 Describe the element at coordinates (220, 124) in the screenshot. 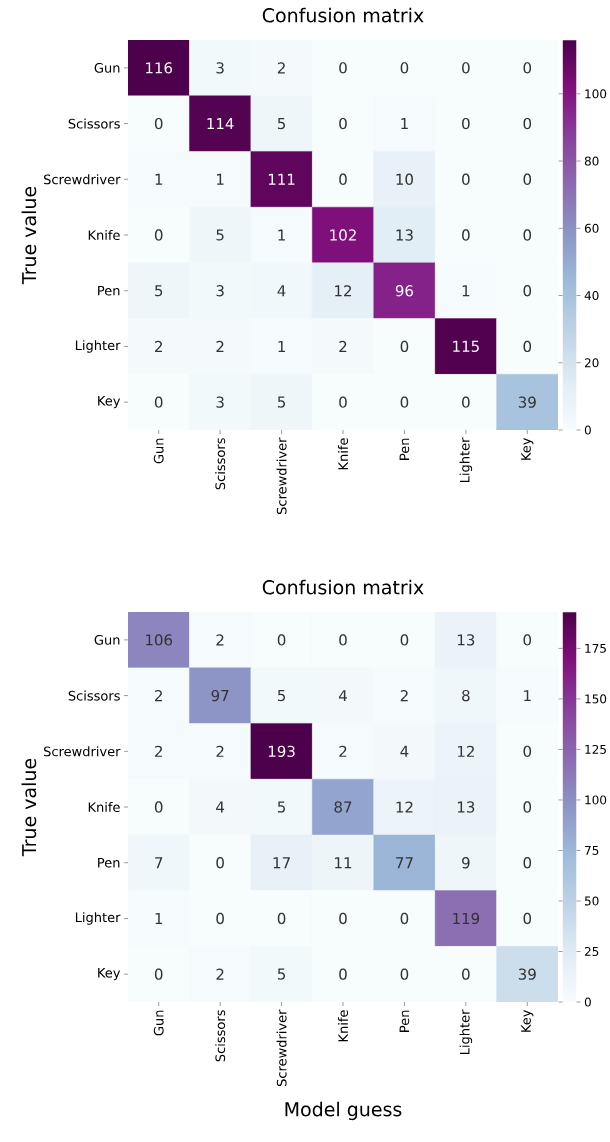

I see `data-label: 114` at that location.